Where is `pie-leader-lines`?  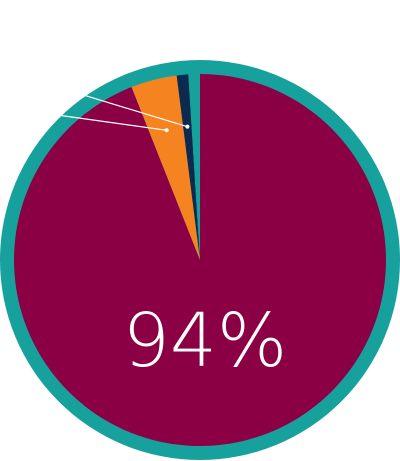
pie-leader-lines is located at coordinates (119, 112).